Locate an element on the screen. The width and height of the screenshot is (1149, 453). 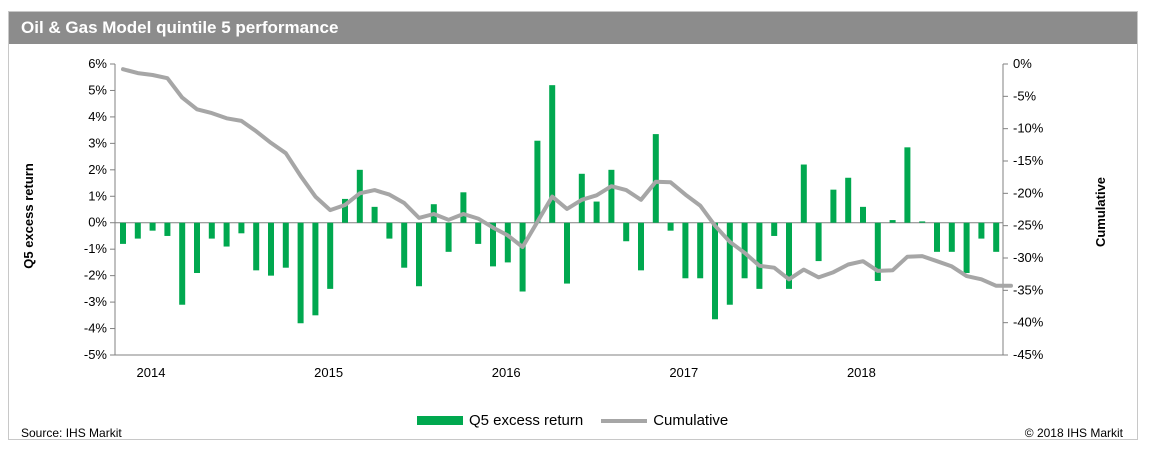
left-tick-label: 1% is located at coordinates (97, 195).